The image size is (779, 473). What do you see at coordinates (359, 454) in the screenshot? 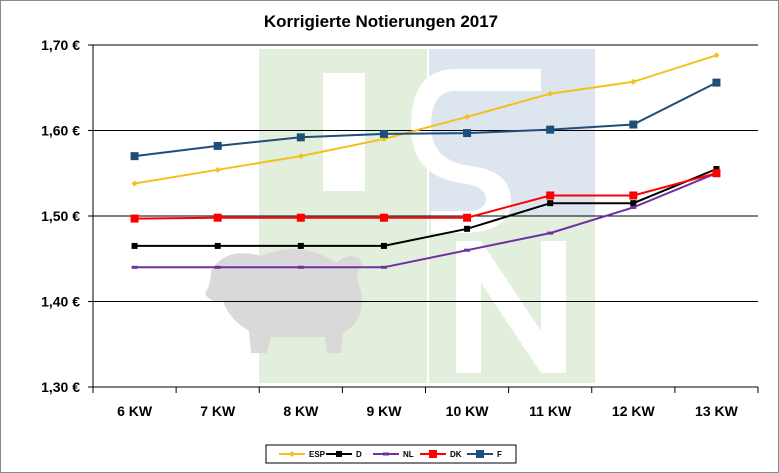
I see `legend-label-d: D` at bounding box center [359, 454].